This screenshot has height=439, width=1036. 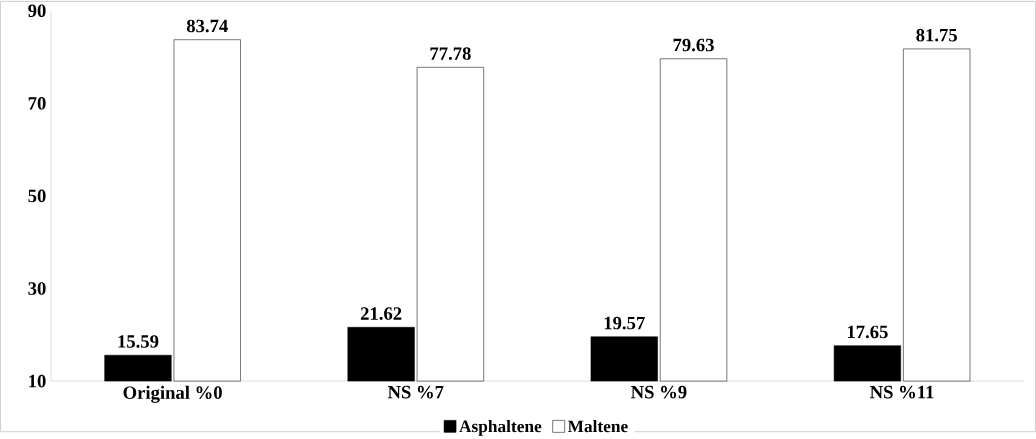 I want to click on y-tick-label: 70, so click(x=37, y=103).